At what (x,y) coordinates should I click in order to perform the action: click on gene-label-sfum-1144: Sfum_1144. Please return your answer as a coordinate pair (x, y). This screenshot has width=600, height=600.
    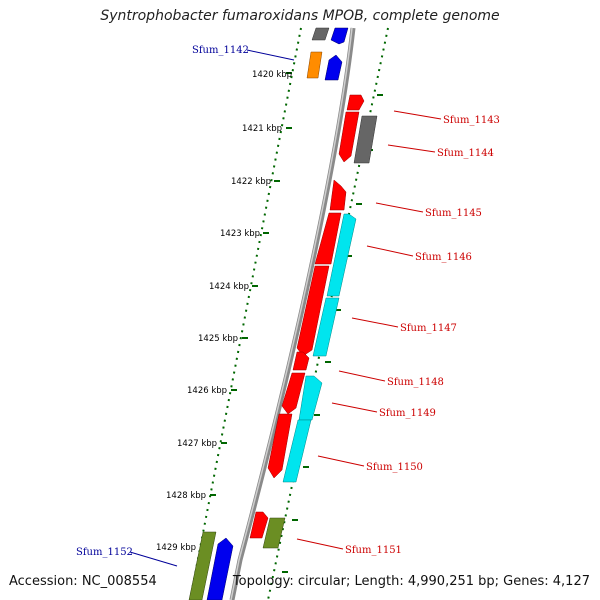
    Looking at the image, I should click on (465, 153).